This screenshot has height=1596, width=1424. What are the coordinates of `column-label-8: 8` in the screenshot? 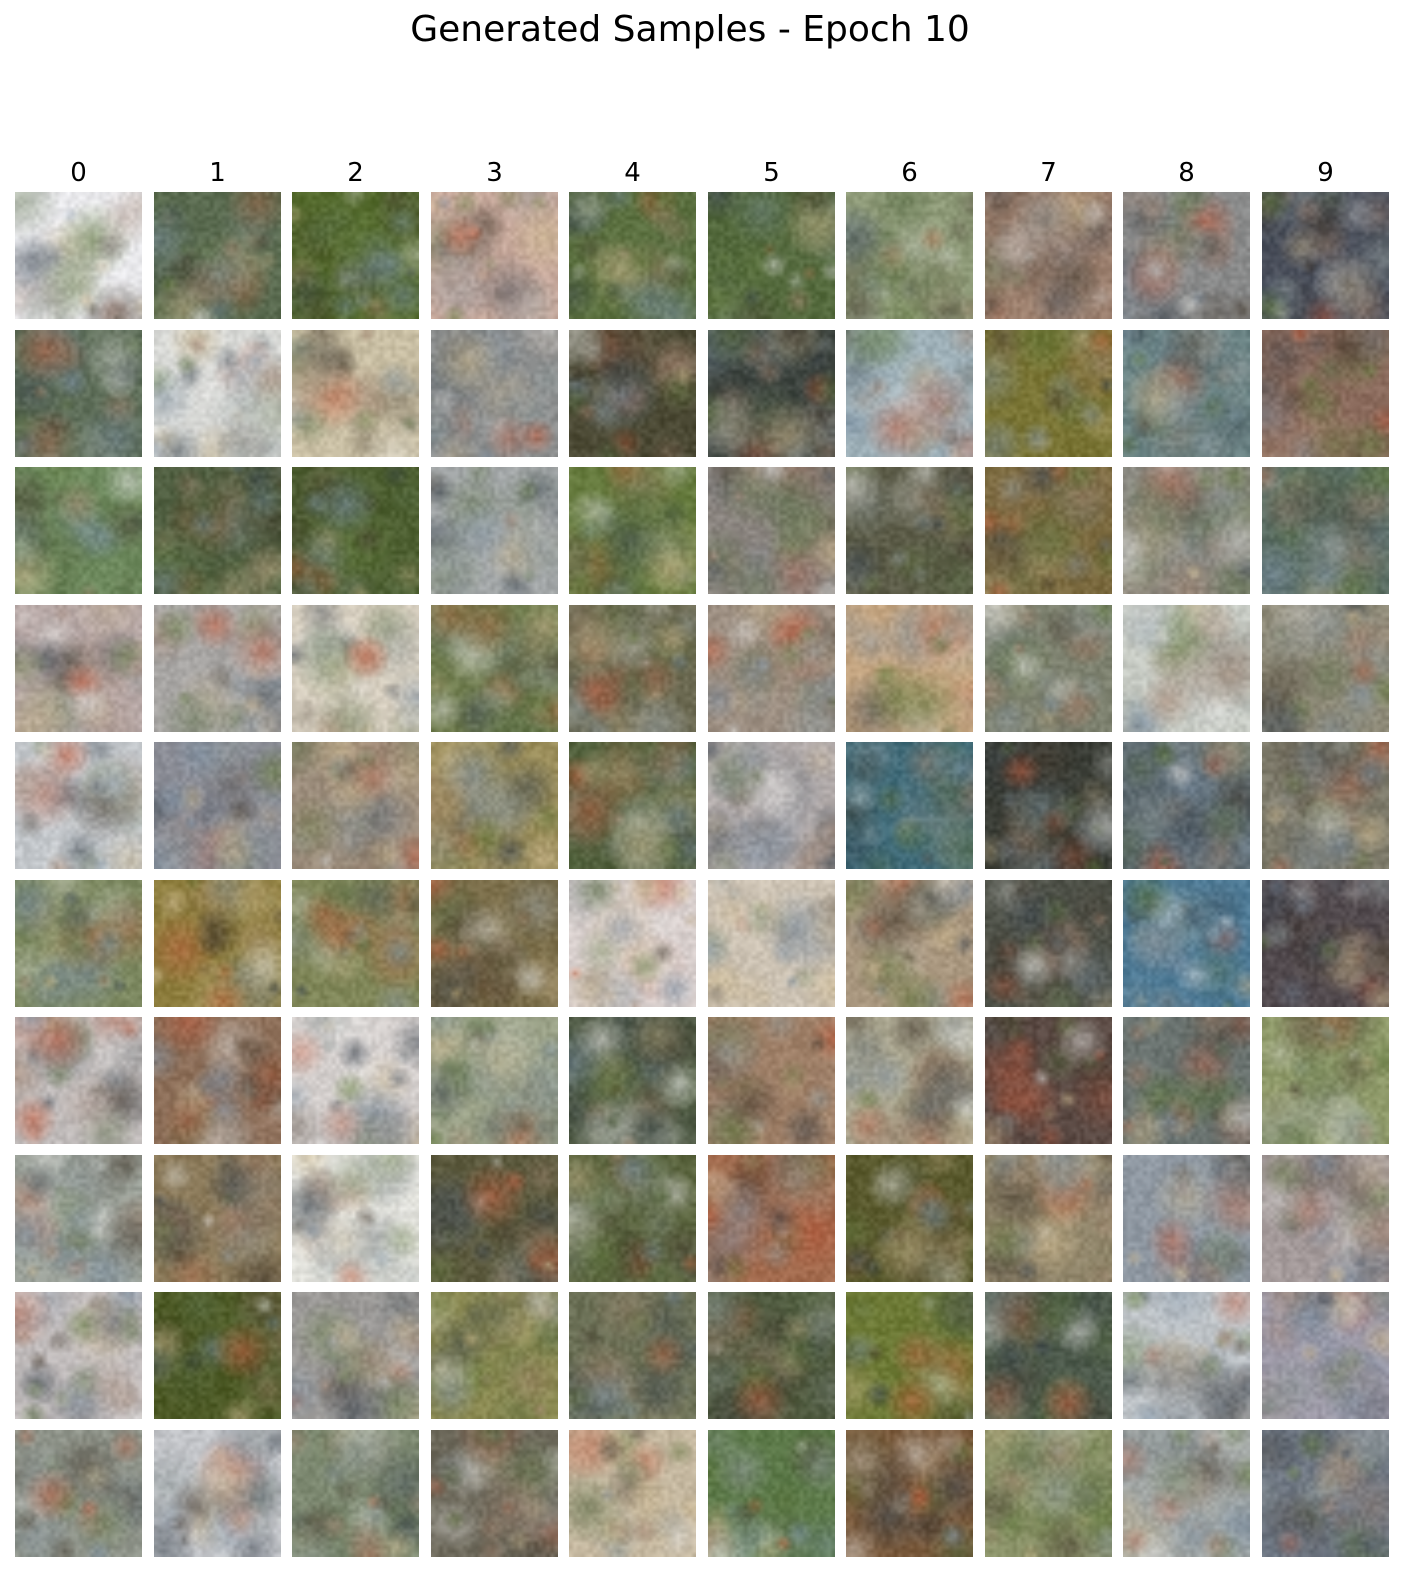 It's located at (1186, 173).